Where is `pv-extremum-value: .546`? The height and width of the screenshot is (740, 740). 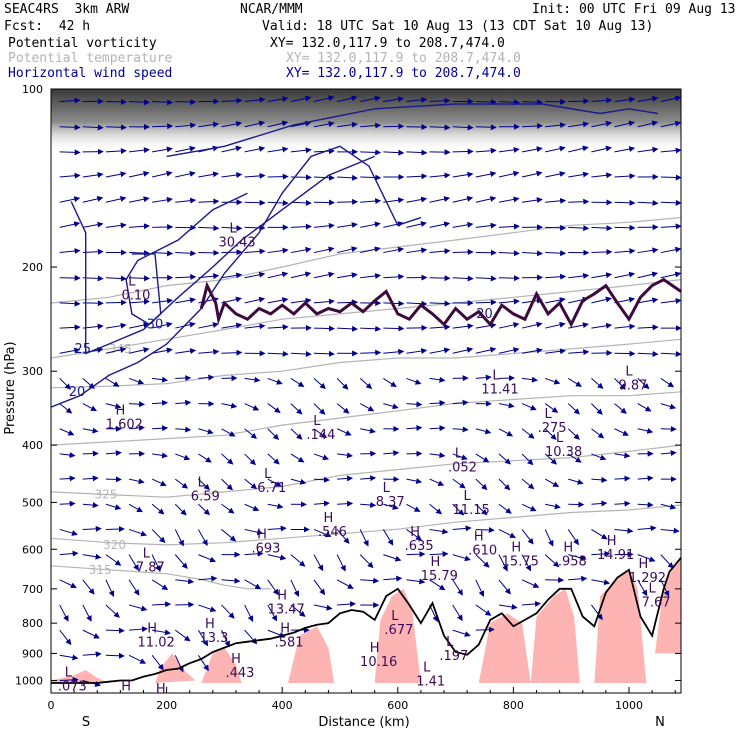 pv-extremum-value: .546 is located at coordinates (332, 532).